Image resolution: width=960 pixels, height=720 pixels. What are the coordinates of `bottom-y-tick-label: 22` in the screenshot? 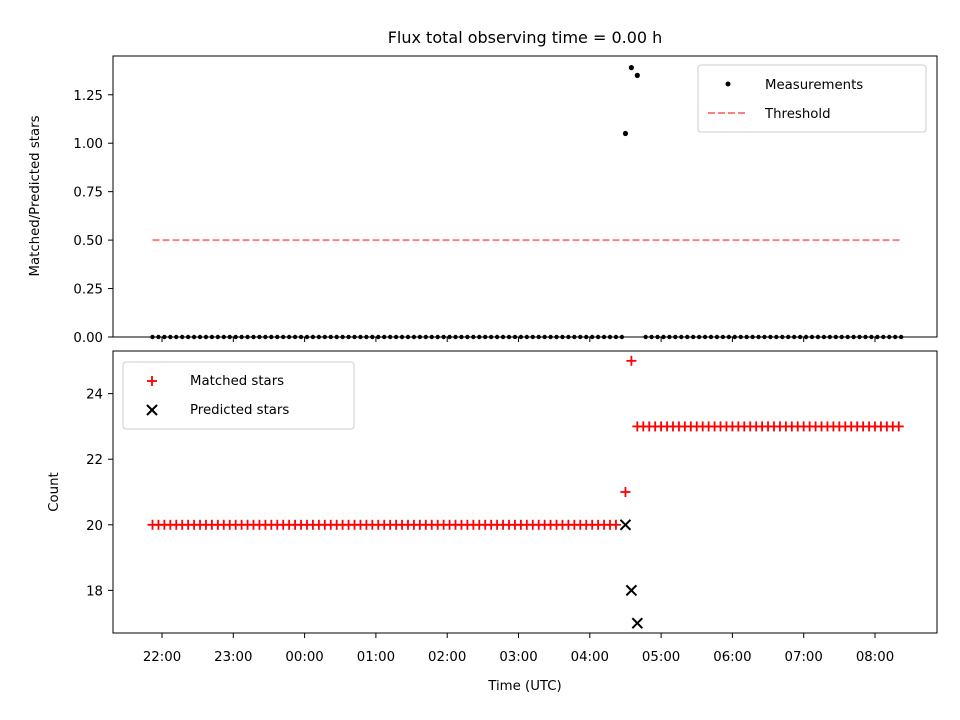 It's located at (94, 460).